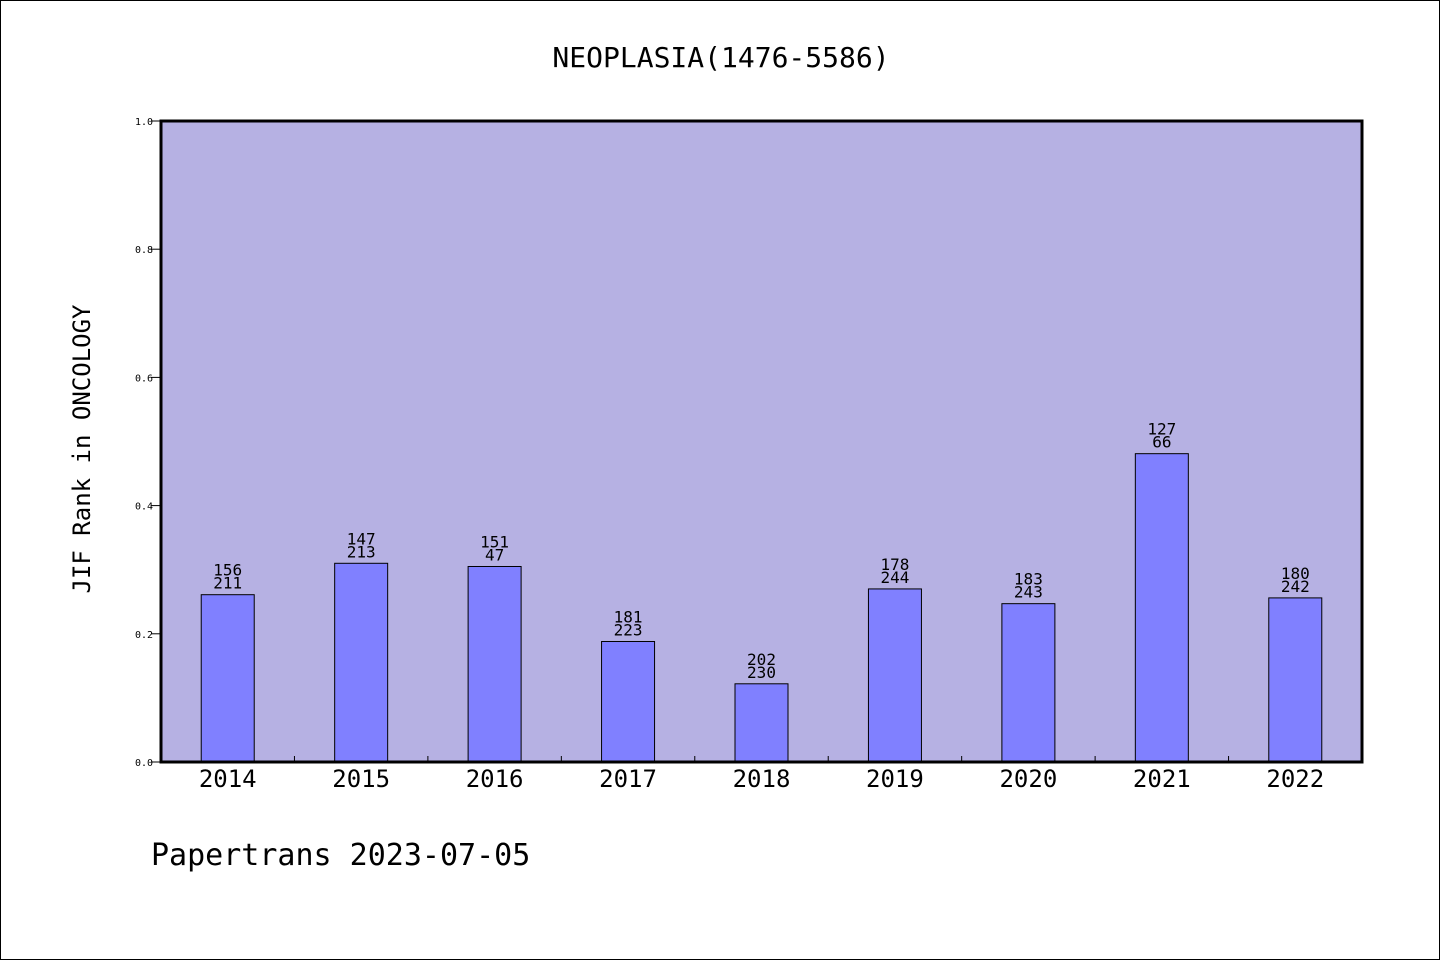  Describe the element at coordinates (227, 678) in the screenshot. I see `bar-2014` at that location.